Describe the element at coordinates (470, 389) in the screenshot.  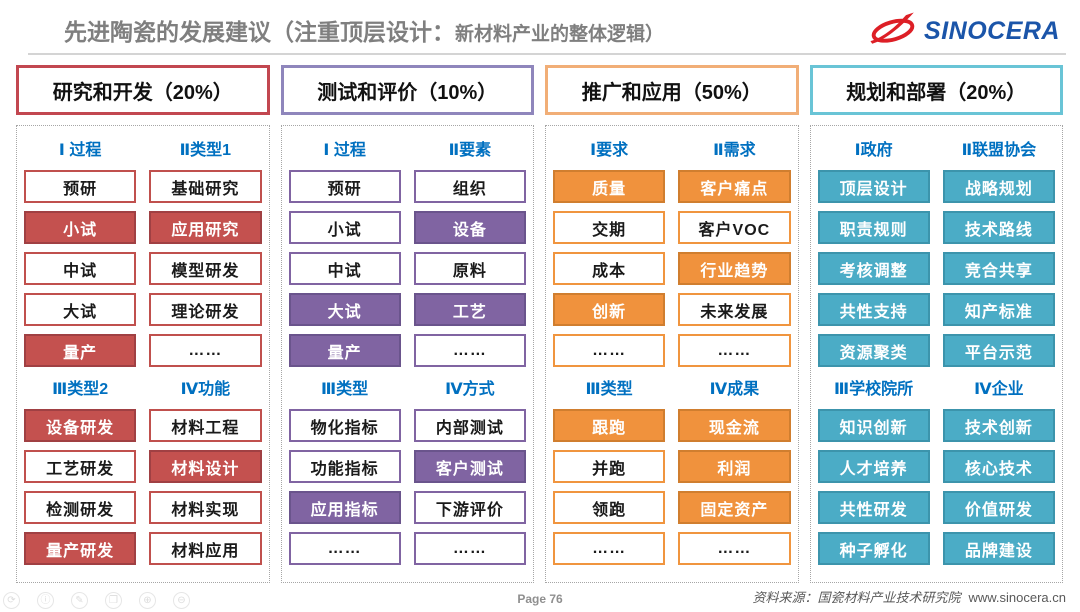
I see `group-heading: Ⅳ方式` at that location.